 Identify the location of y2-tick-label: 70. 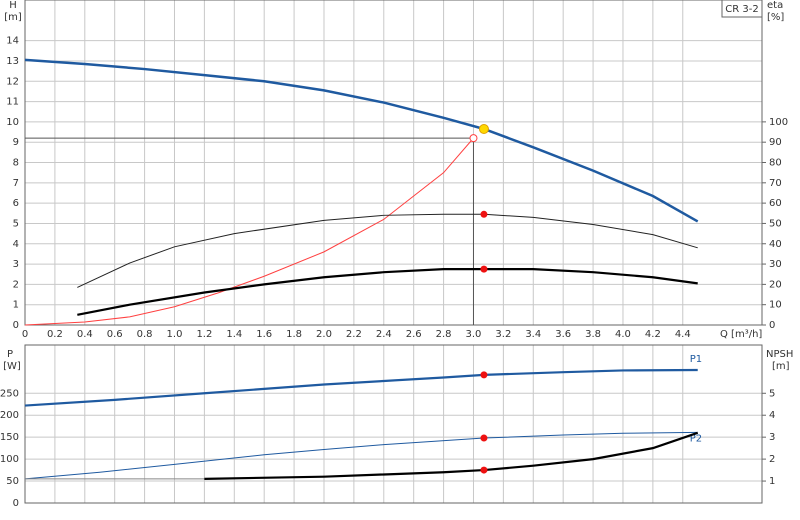
(775, 183).